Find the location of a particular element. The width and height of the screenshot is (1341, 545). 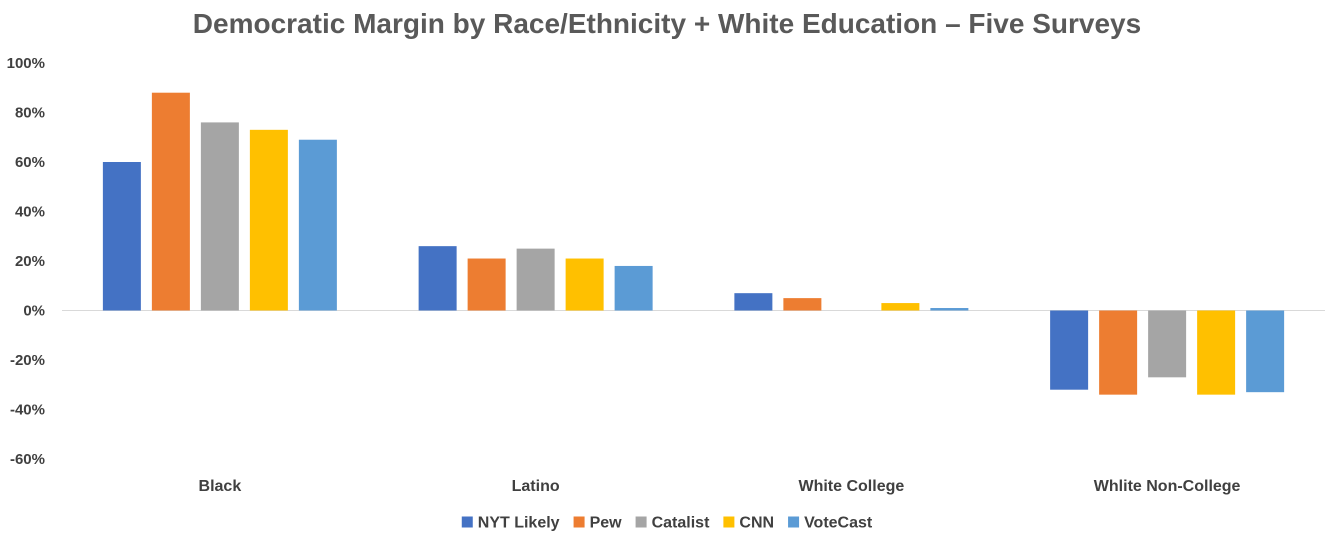

y-axis: 100% 80% 60% 40% 20% 0% -20% -40% -60% is located at coordinates (26, 261).